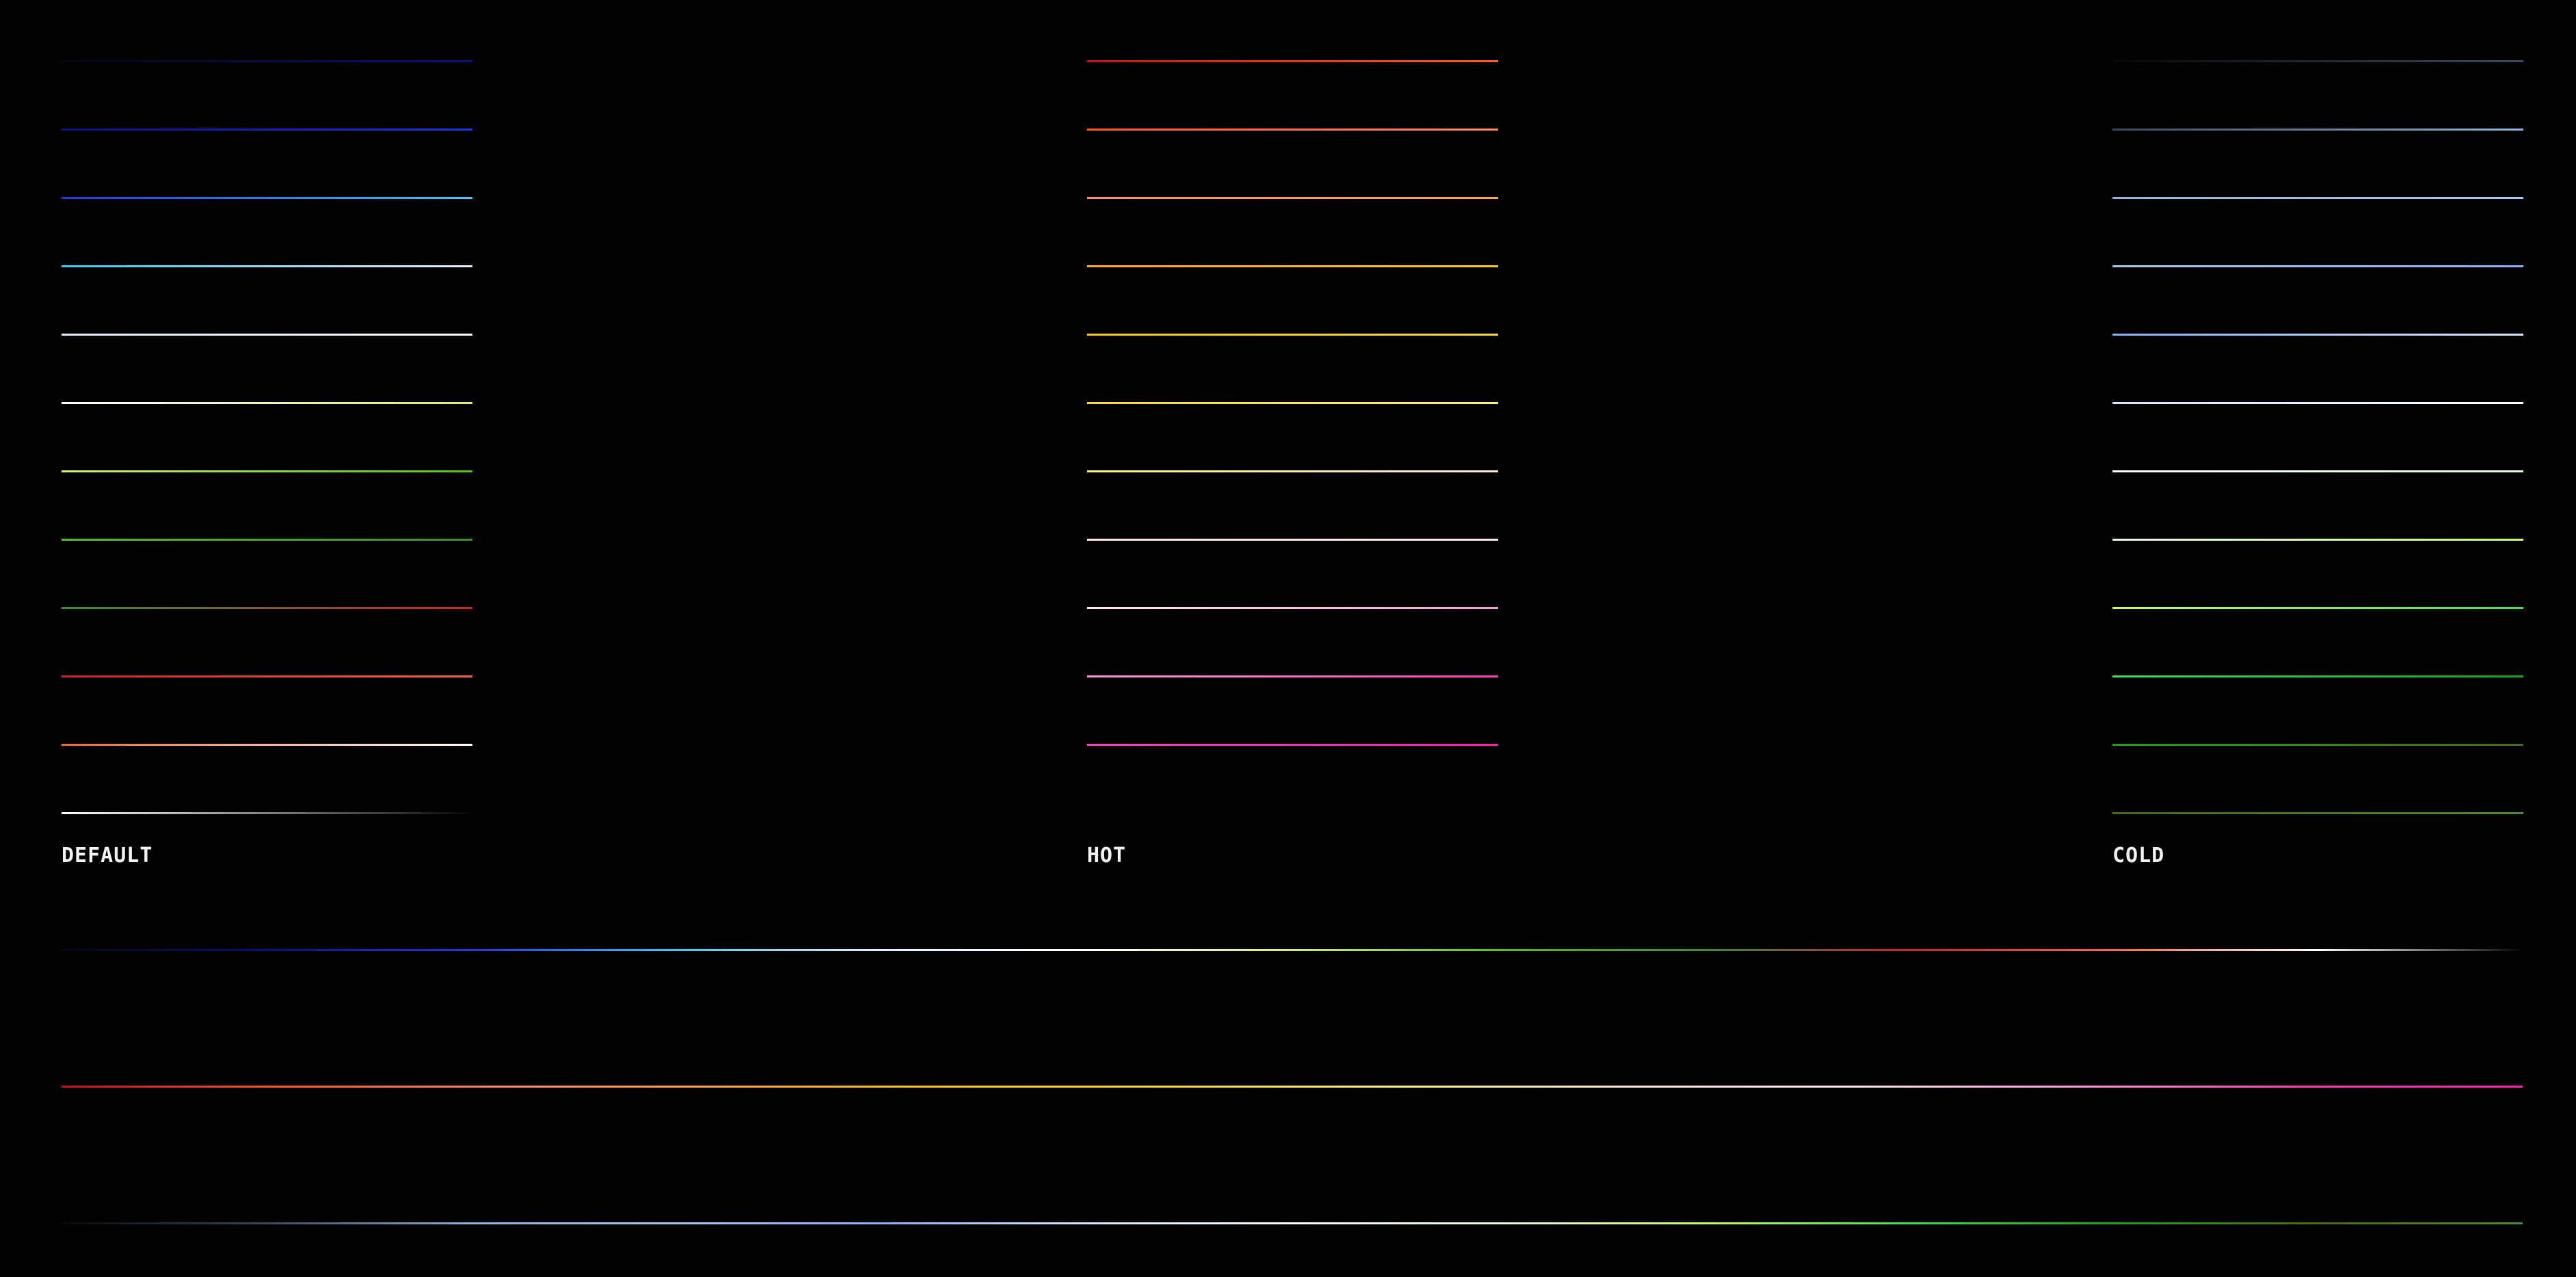 This screenshot has height=1277, width=2576. Describe the element at coordinates (1292, 950) in the screenshot. I see `gradient-strip-default` at that location.